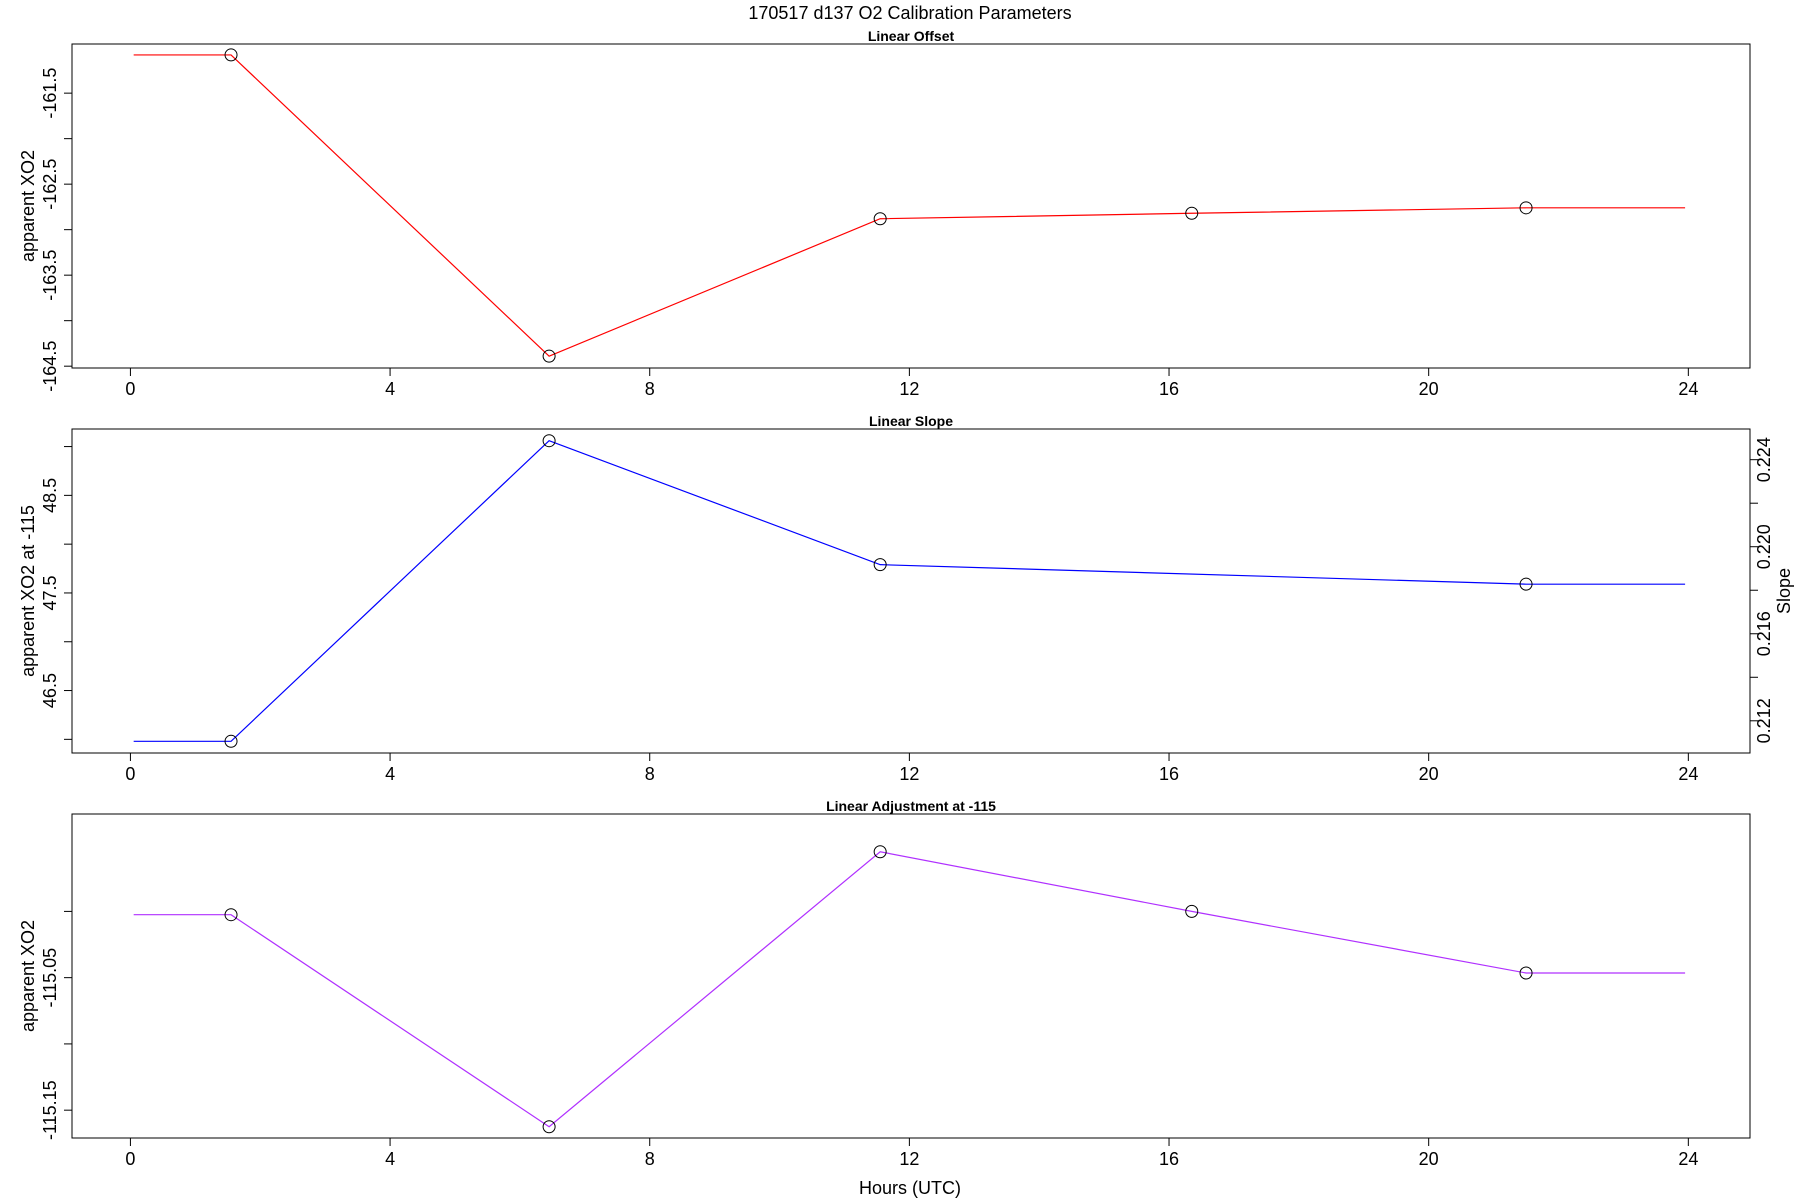  I want to click on y-tick-label: -115.15, so click(50, 1110).